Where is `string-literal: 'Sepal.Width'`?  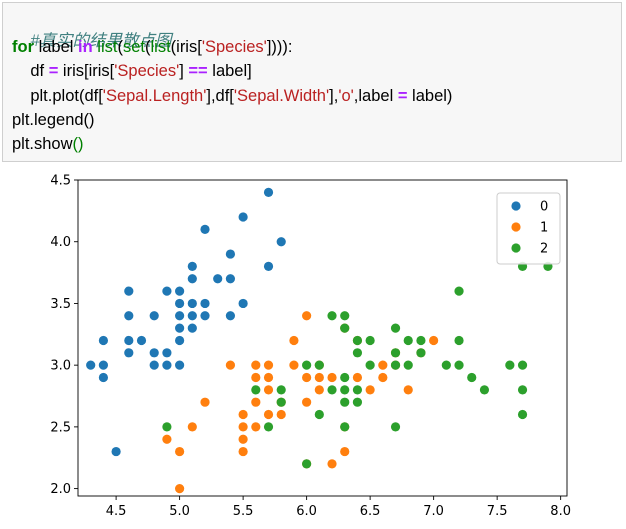
string-literal: 'Sepal.Width' is located at coordinates (281, 96).